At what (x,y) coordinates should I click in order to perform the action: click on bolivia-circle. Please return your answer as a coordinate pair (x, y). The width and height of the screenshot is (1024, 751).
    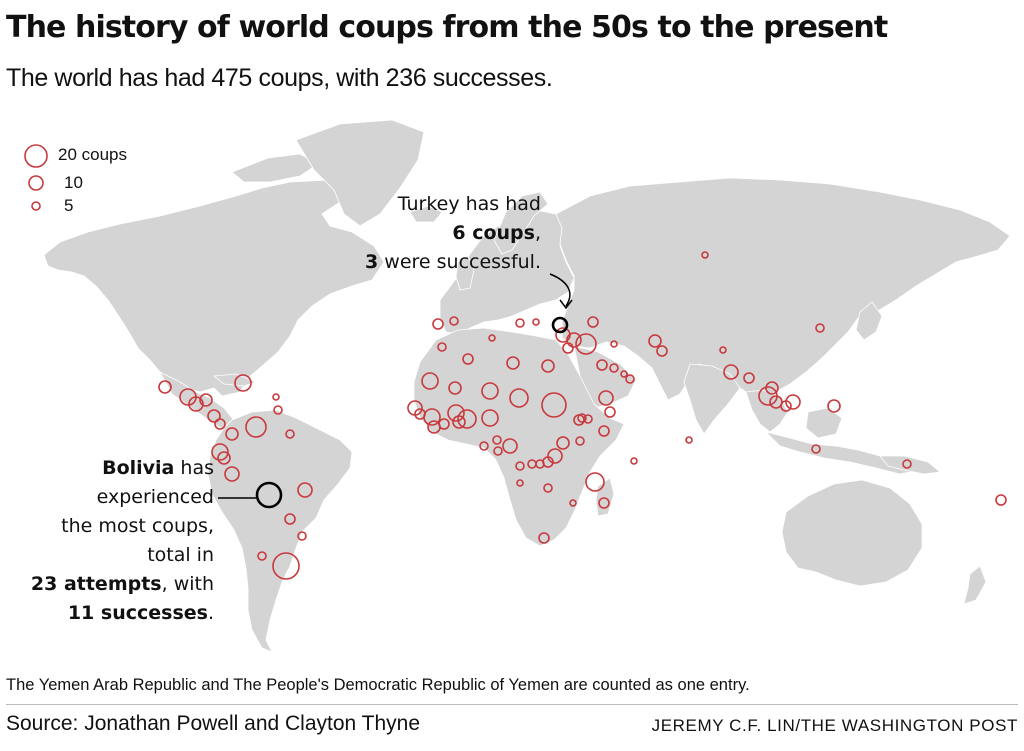
    Looking at the image, I should click on (269, 495).